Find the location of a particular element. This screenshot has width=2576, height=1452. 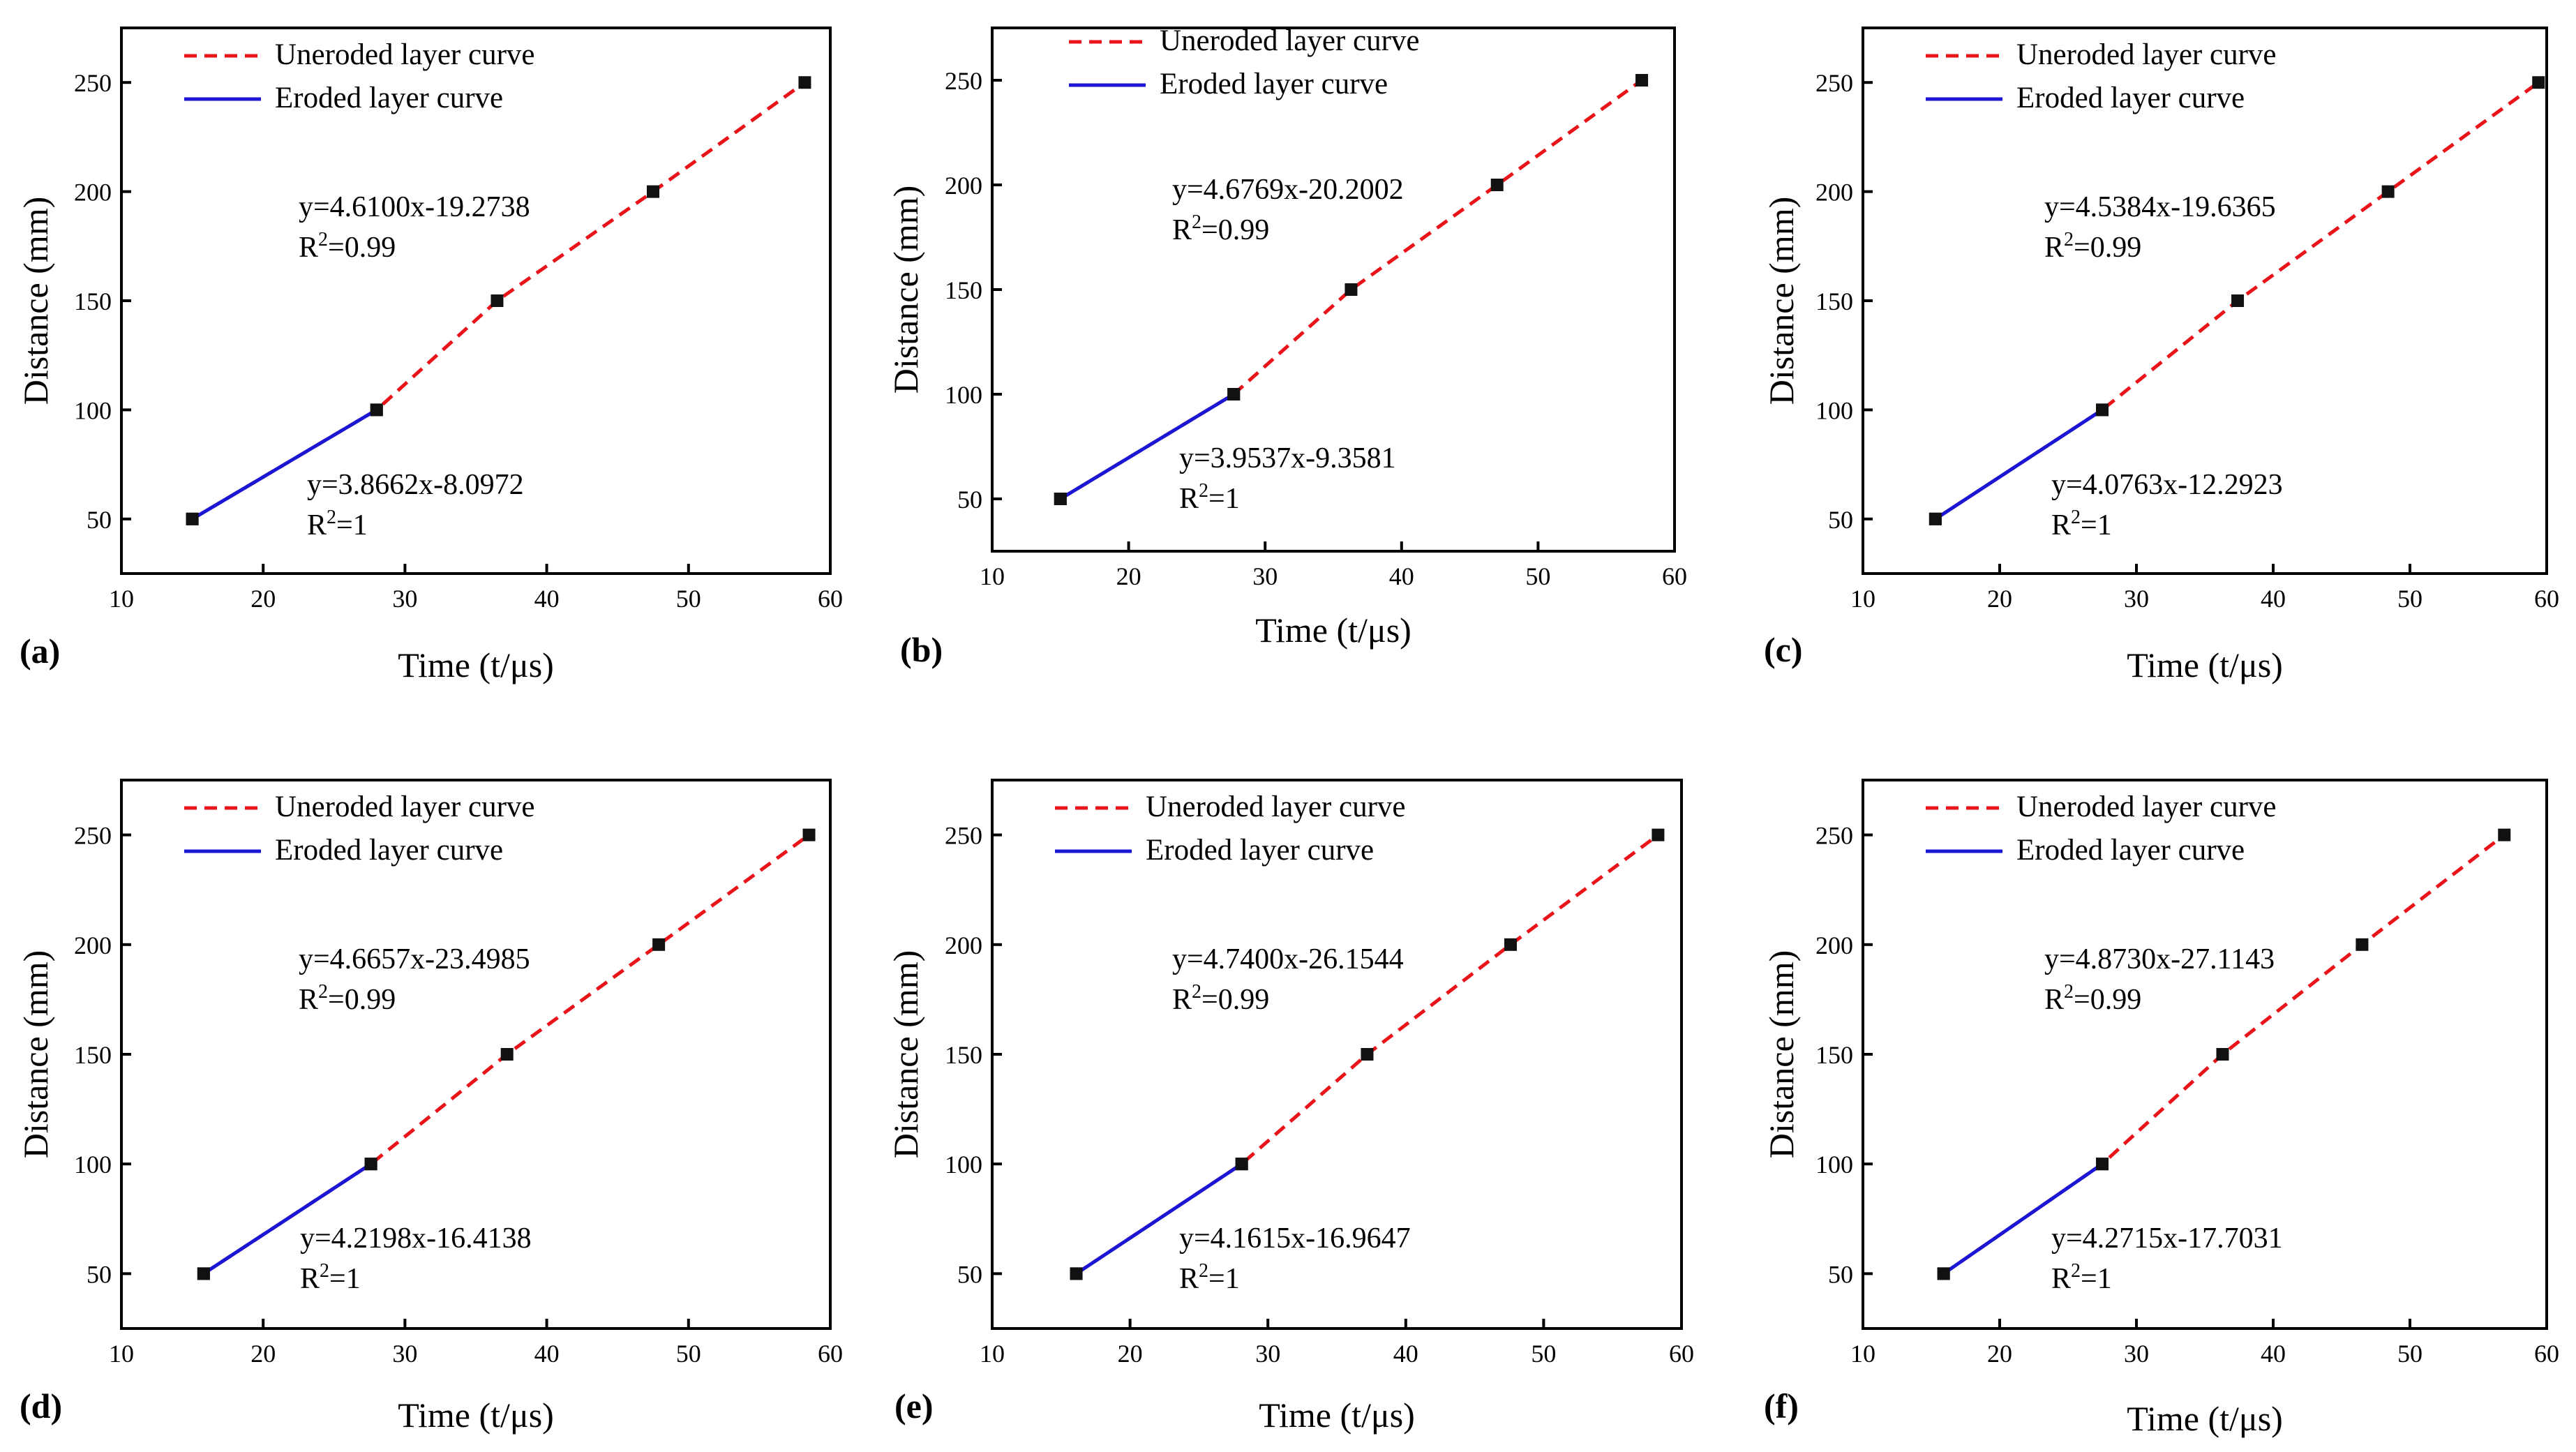

uneroded-r-squared: R2=0.99 is located at coordinates (347, 246).